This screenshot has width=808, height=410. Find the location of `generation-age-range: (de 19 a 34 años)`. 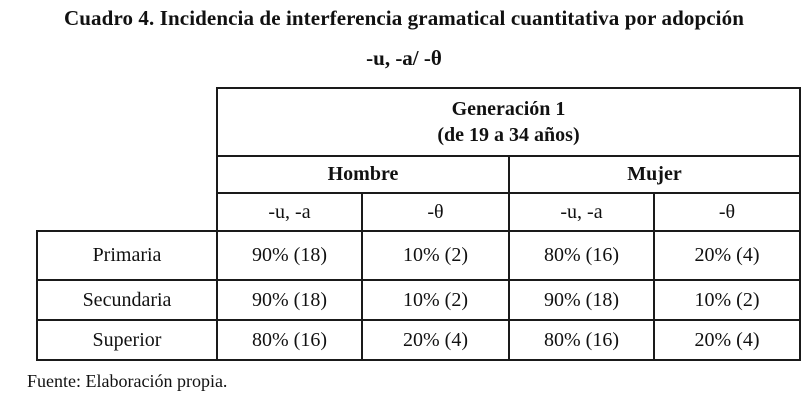

generation-age-range: (de 19 a 34 años) is located at coordinates (508, 135).